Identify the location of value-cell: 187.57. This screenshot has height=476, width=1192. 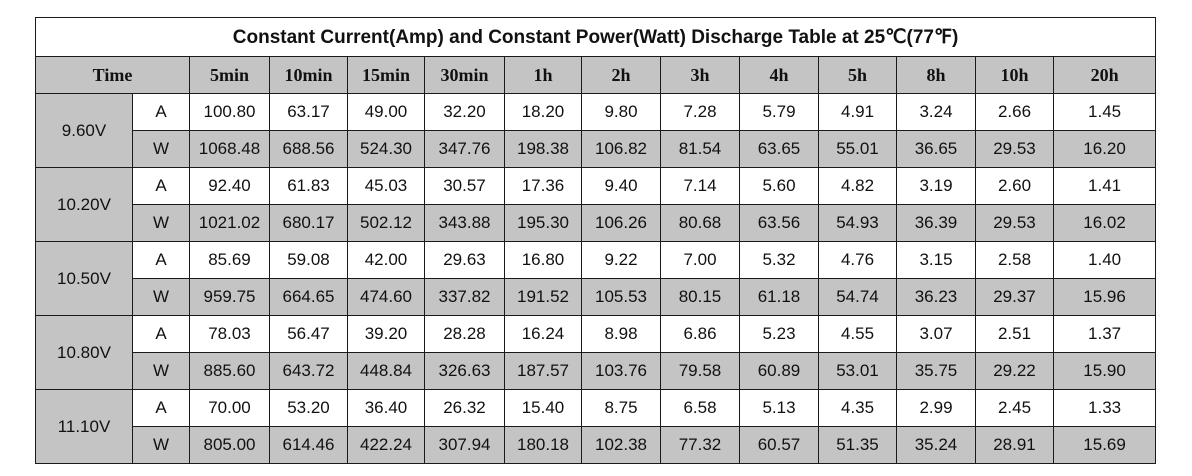
(543, 371).